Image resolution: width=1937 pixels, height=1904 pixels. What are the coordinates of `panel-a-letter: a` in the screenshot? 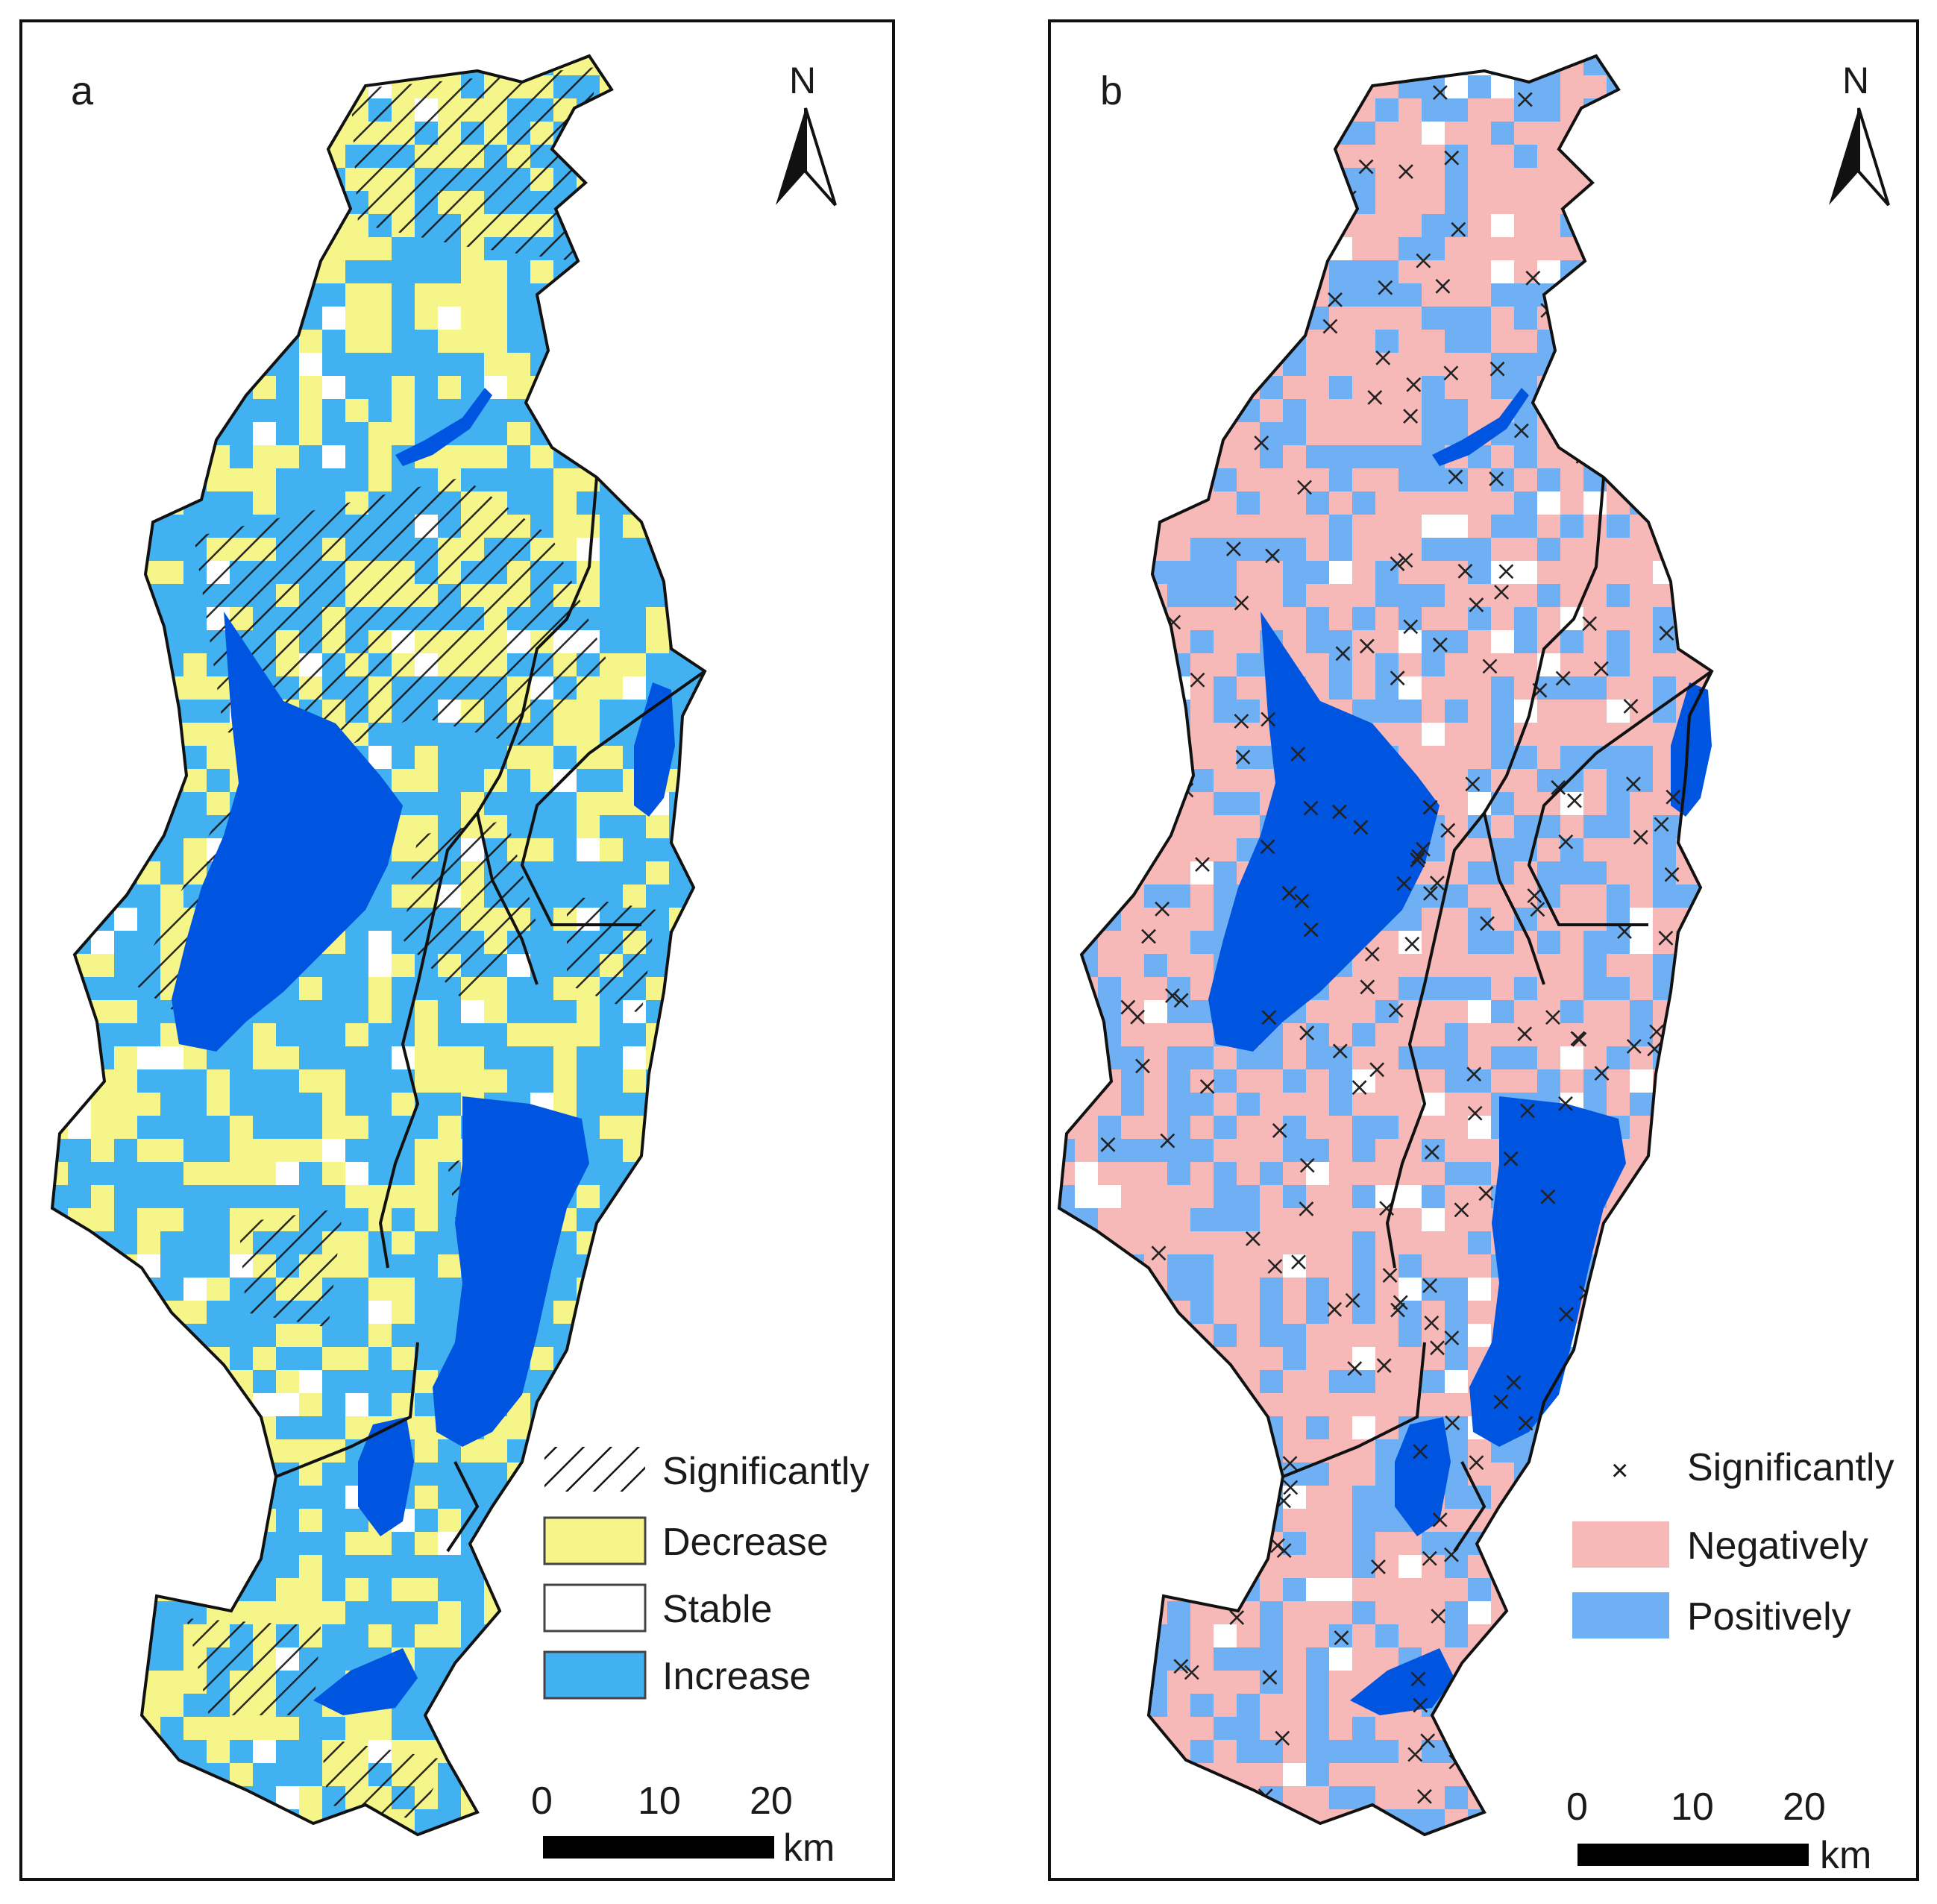 It's located at (82, 91).